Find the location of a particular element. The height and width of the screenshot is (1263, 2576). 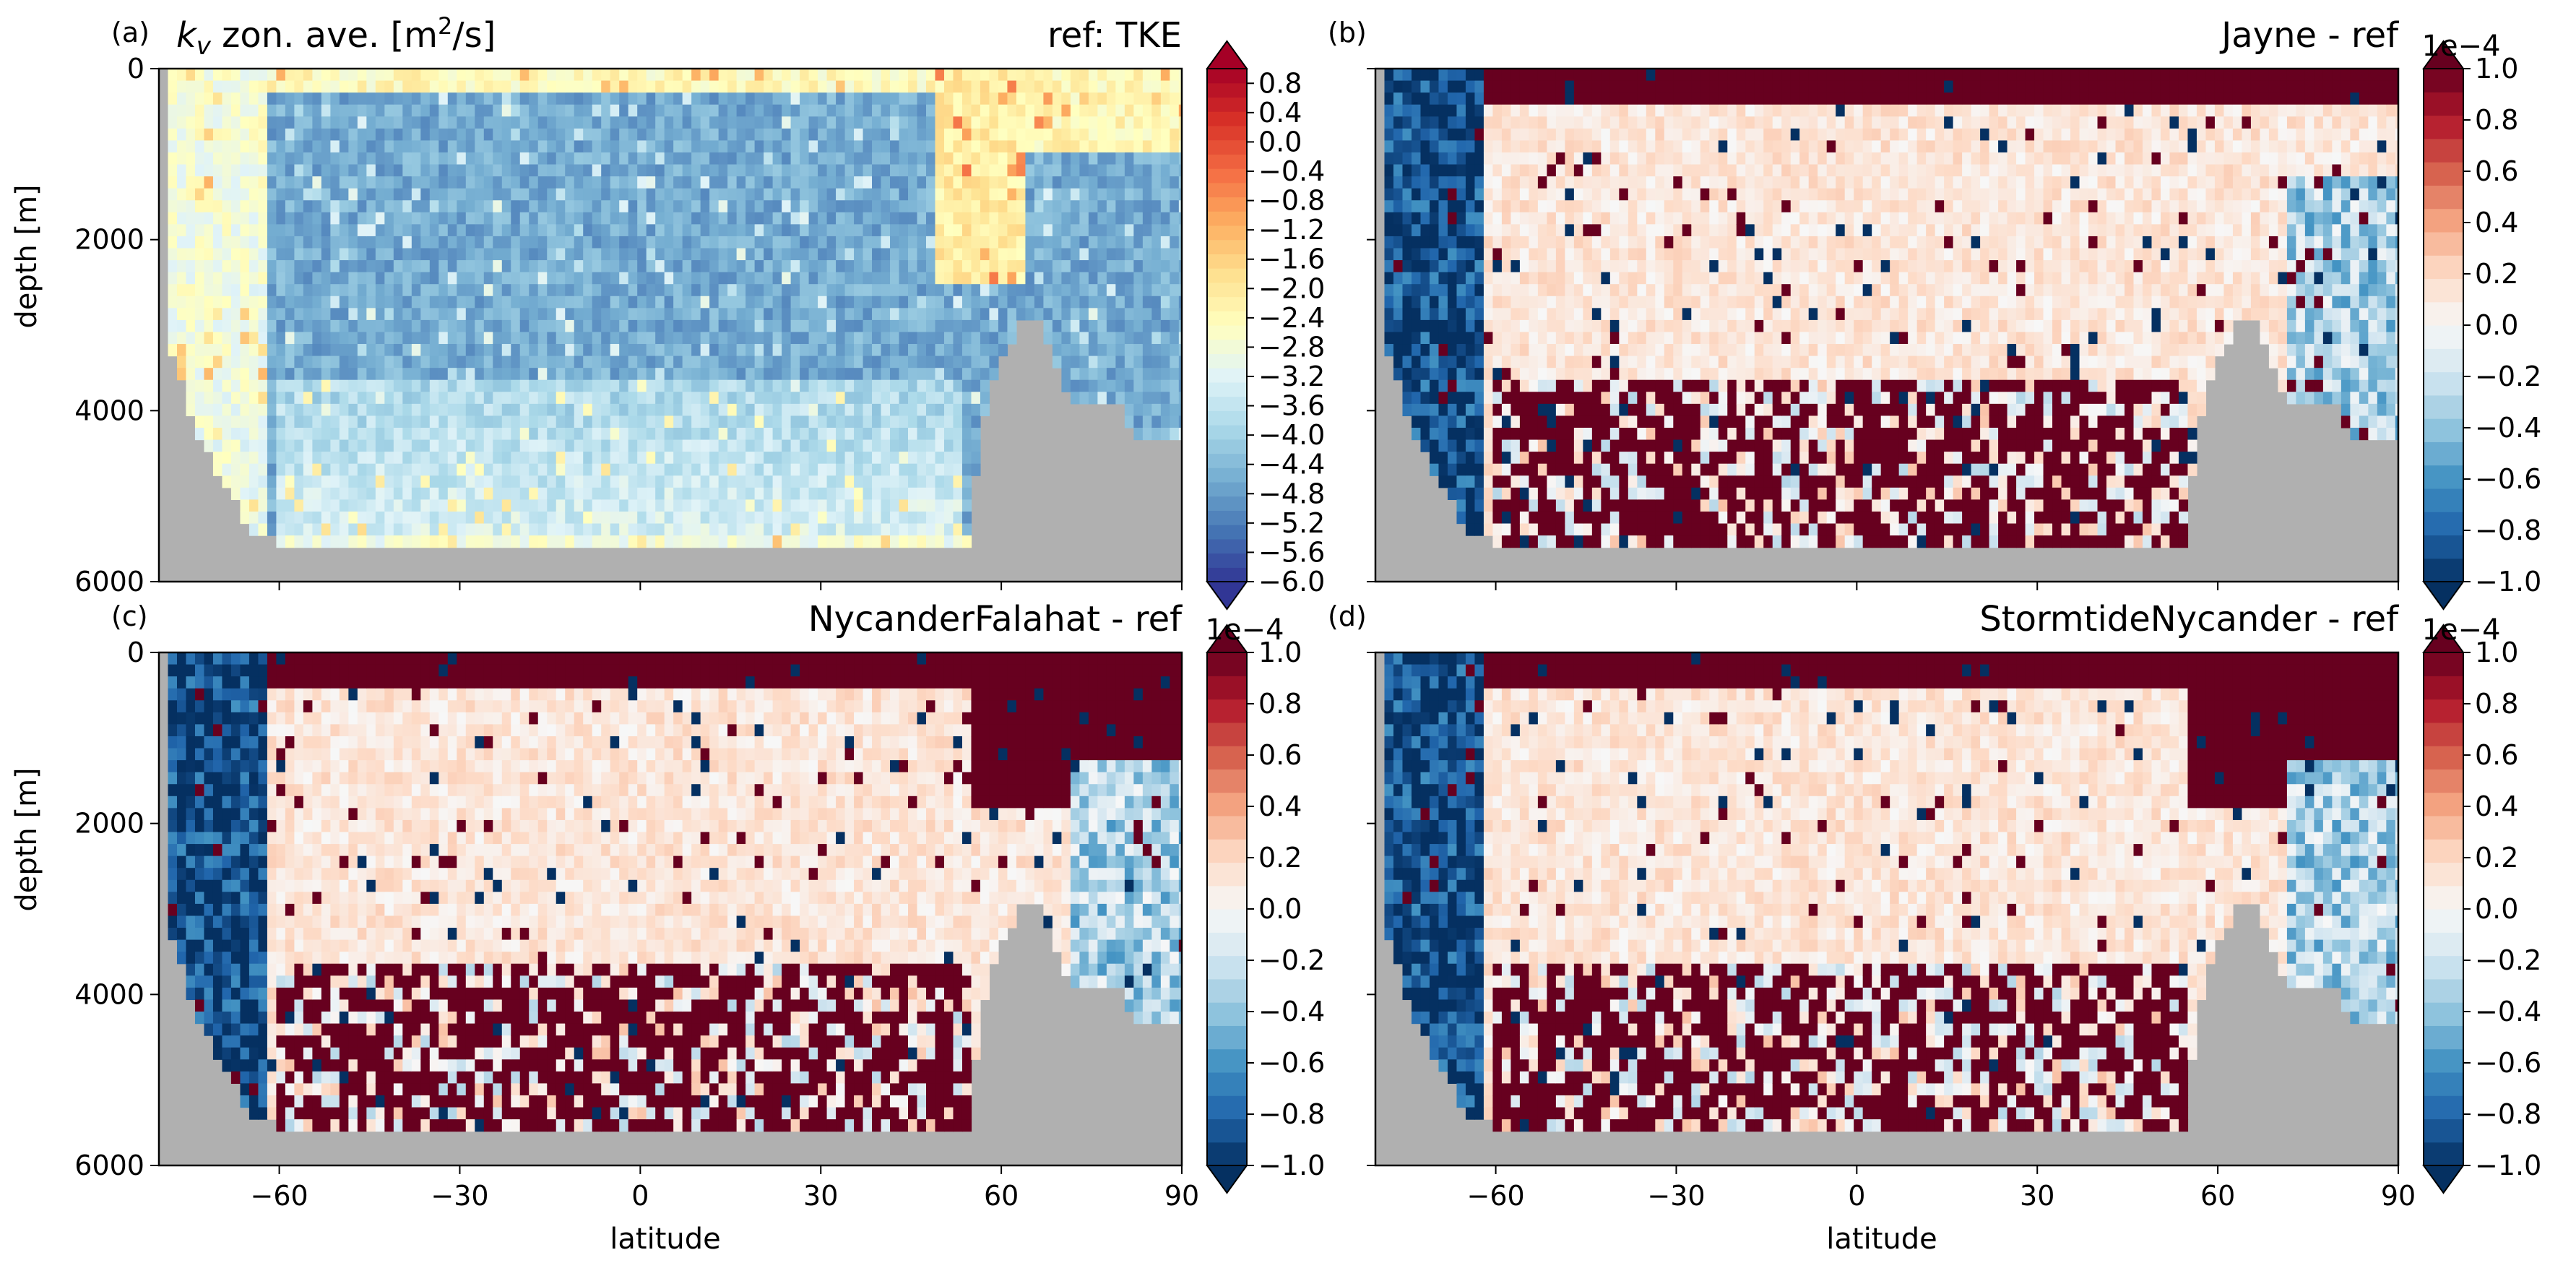

colorbar-segment is located at coordinates (1227, 76).